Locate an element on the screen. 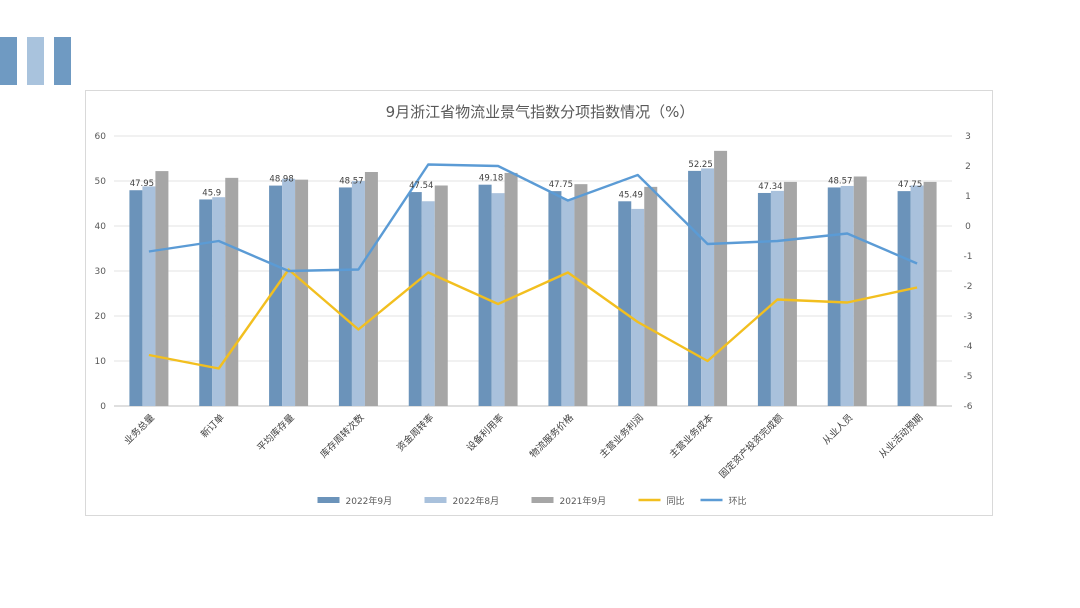 Image resolution: width=1080 pixels, height=608 pixels. category-label: 从业活动预期 is located at coordinates (900, 436).